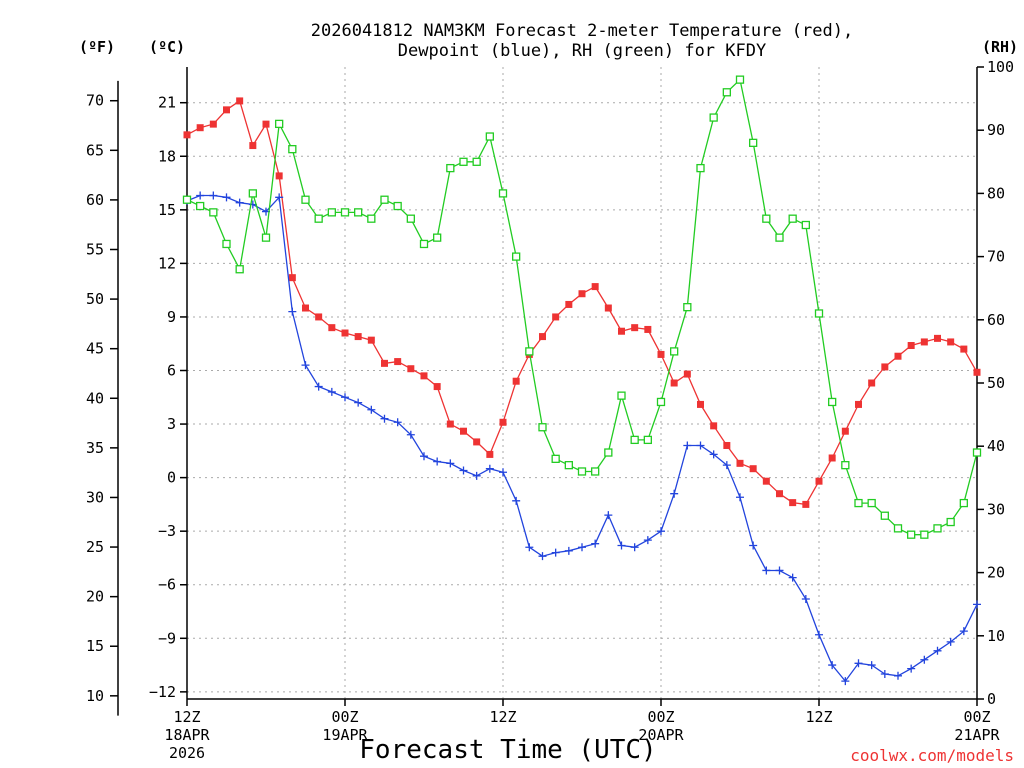 This screenshot has width=1024, height=768. What do you see at coordinates (95, 299) in the screenshot?
I see `fahrenheit-tick-label: 50` at bounding box center [95, 299].